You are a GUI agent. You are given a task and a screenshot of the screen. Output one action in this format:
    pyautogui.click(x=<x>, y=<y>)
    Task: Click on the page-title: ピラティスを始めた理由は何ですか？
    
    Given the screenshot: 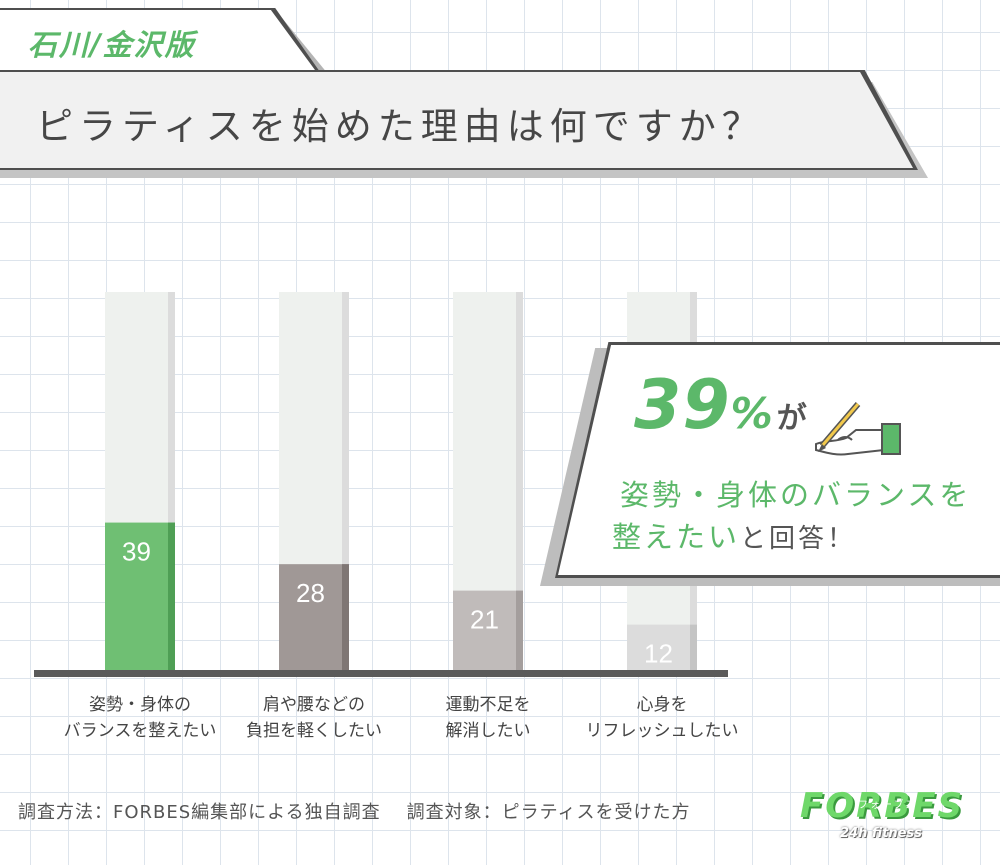 What is the action you would take?
    pyautogui.click(x=400, y=126)
    